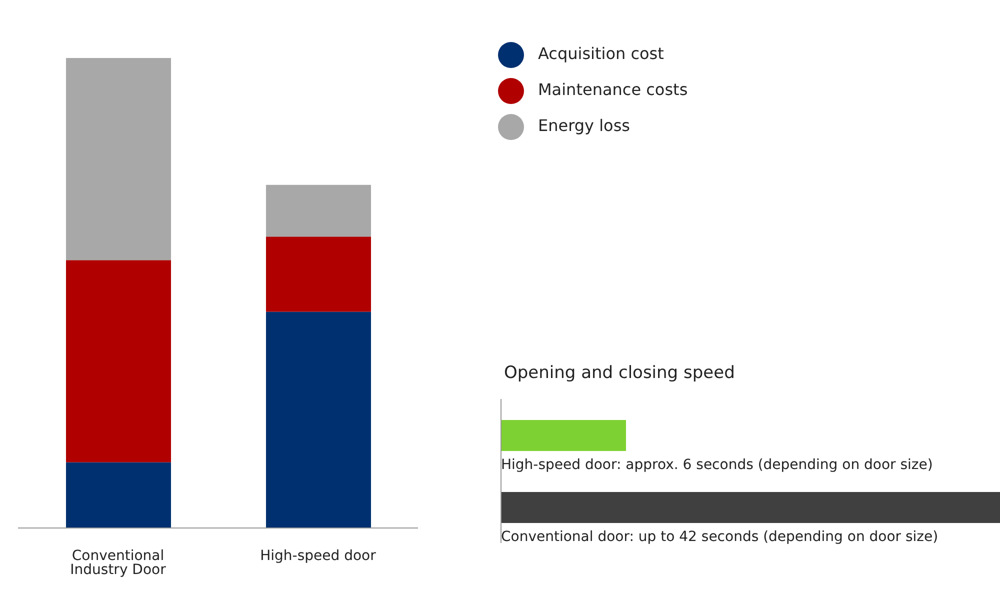  I want to click on y-tick-label: High-speed door: approx. 6 seconds (depending on door size), so click(717, 465).